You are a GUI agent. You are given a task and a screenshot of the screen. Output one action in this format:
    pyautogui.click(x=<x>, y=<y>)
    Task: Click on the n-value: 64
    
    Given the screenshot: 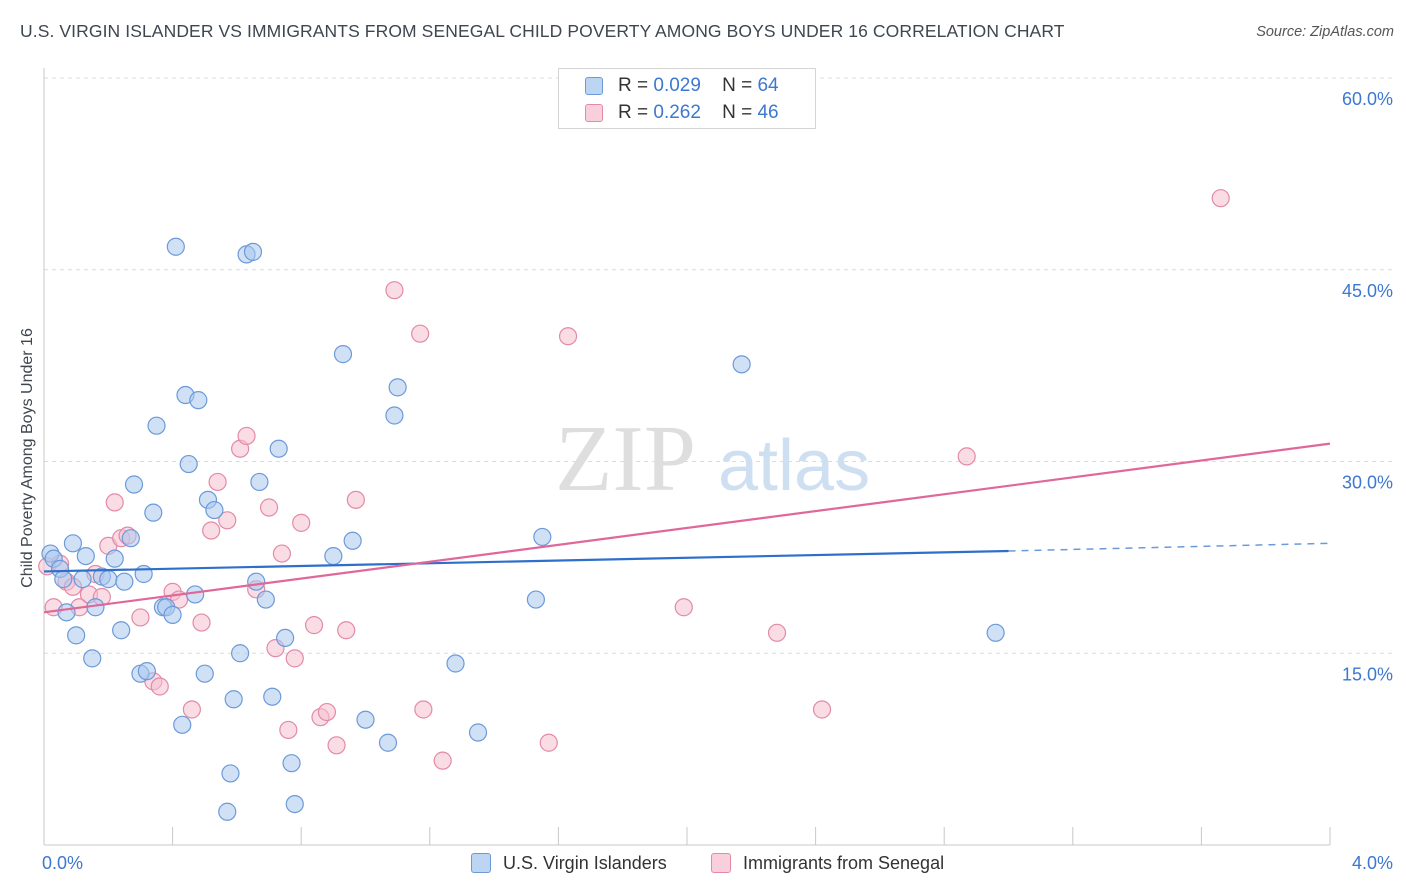 What is the action you would take?
    pyautogui.click(x=768, y=85)
    